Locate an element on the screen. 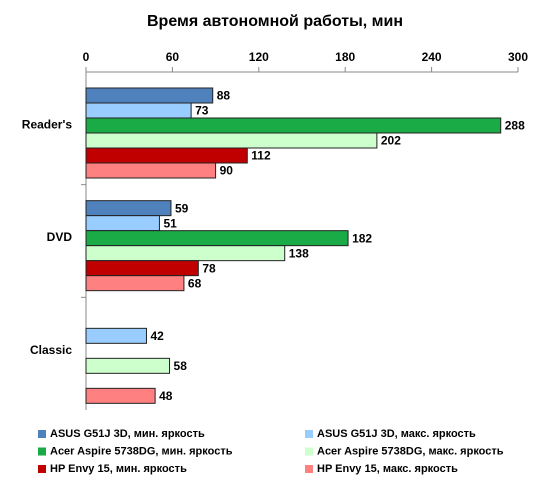  data-label: 78 is located at coordinates (209, 268).